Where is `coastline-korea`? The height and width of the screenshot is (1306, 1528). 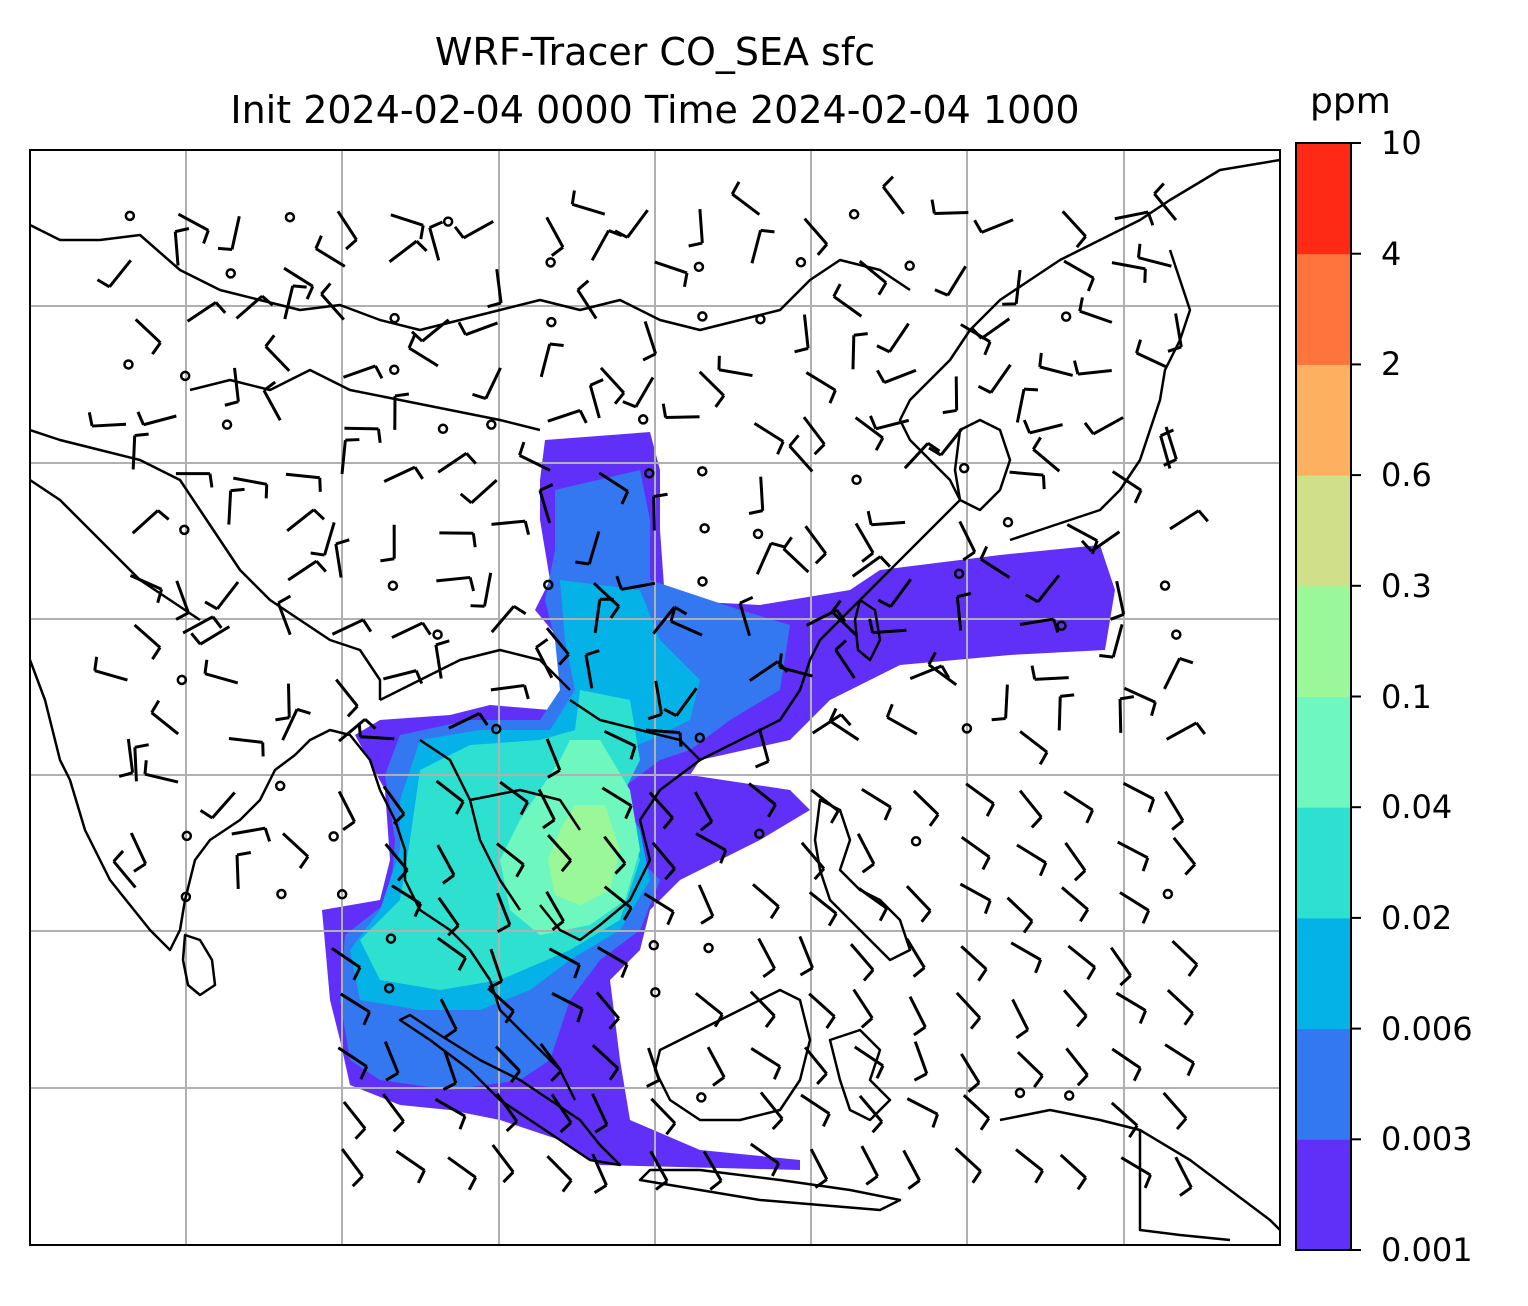
coastline-korea is located at coordinates (982, 465).